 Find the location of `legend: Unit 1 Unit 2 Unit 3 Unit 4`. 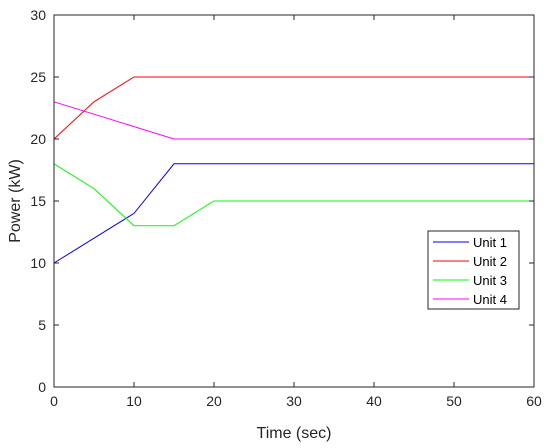

legend: Unit 1 Unit 2 Unit 3 Unit 4 is located at coordinates (473, 270).